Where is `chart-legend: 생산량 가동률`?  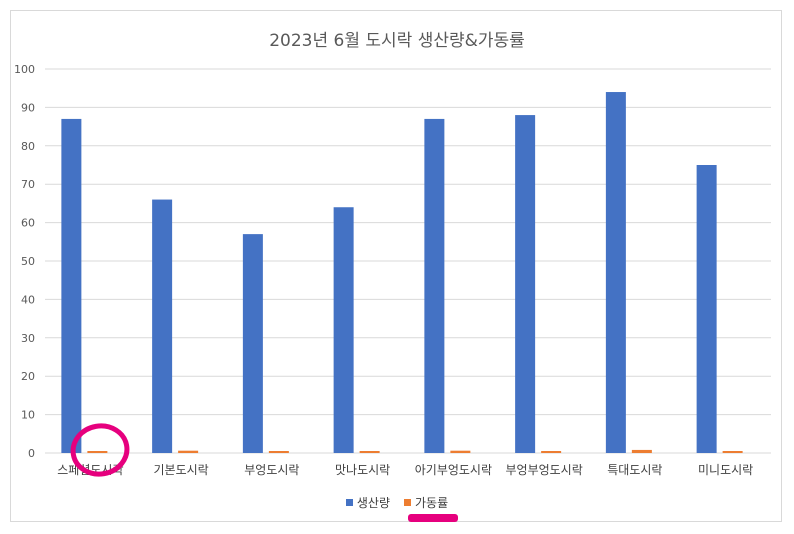
chart-legend: 생산량 가동률 is located at coordinates (397, 502).